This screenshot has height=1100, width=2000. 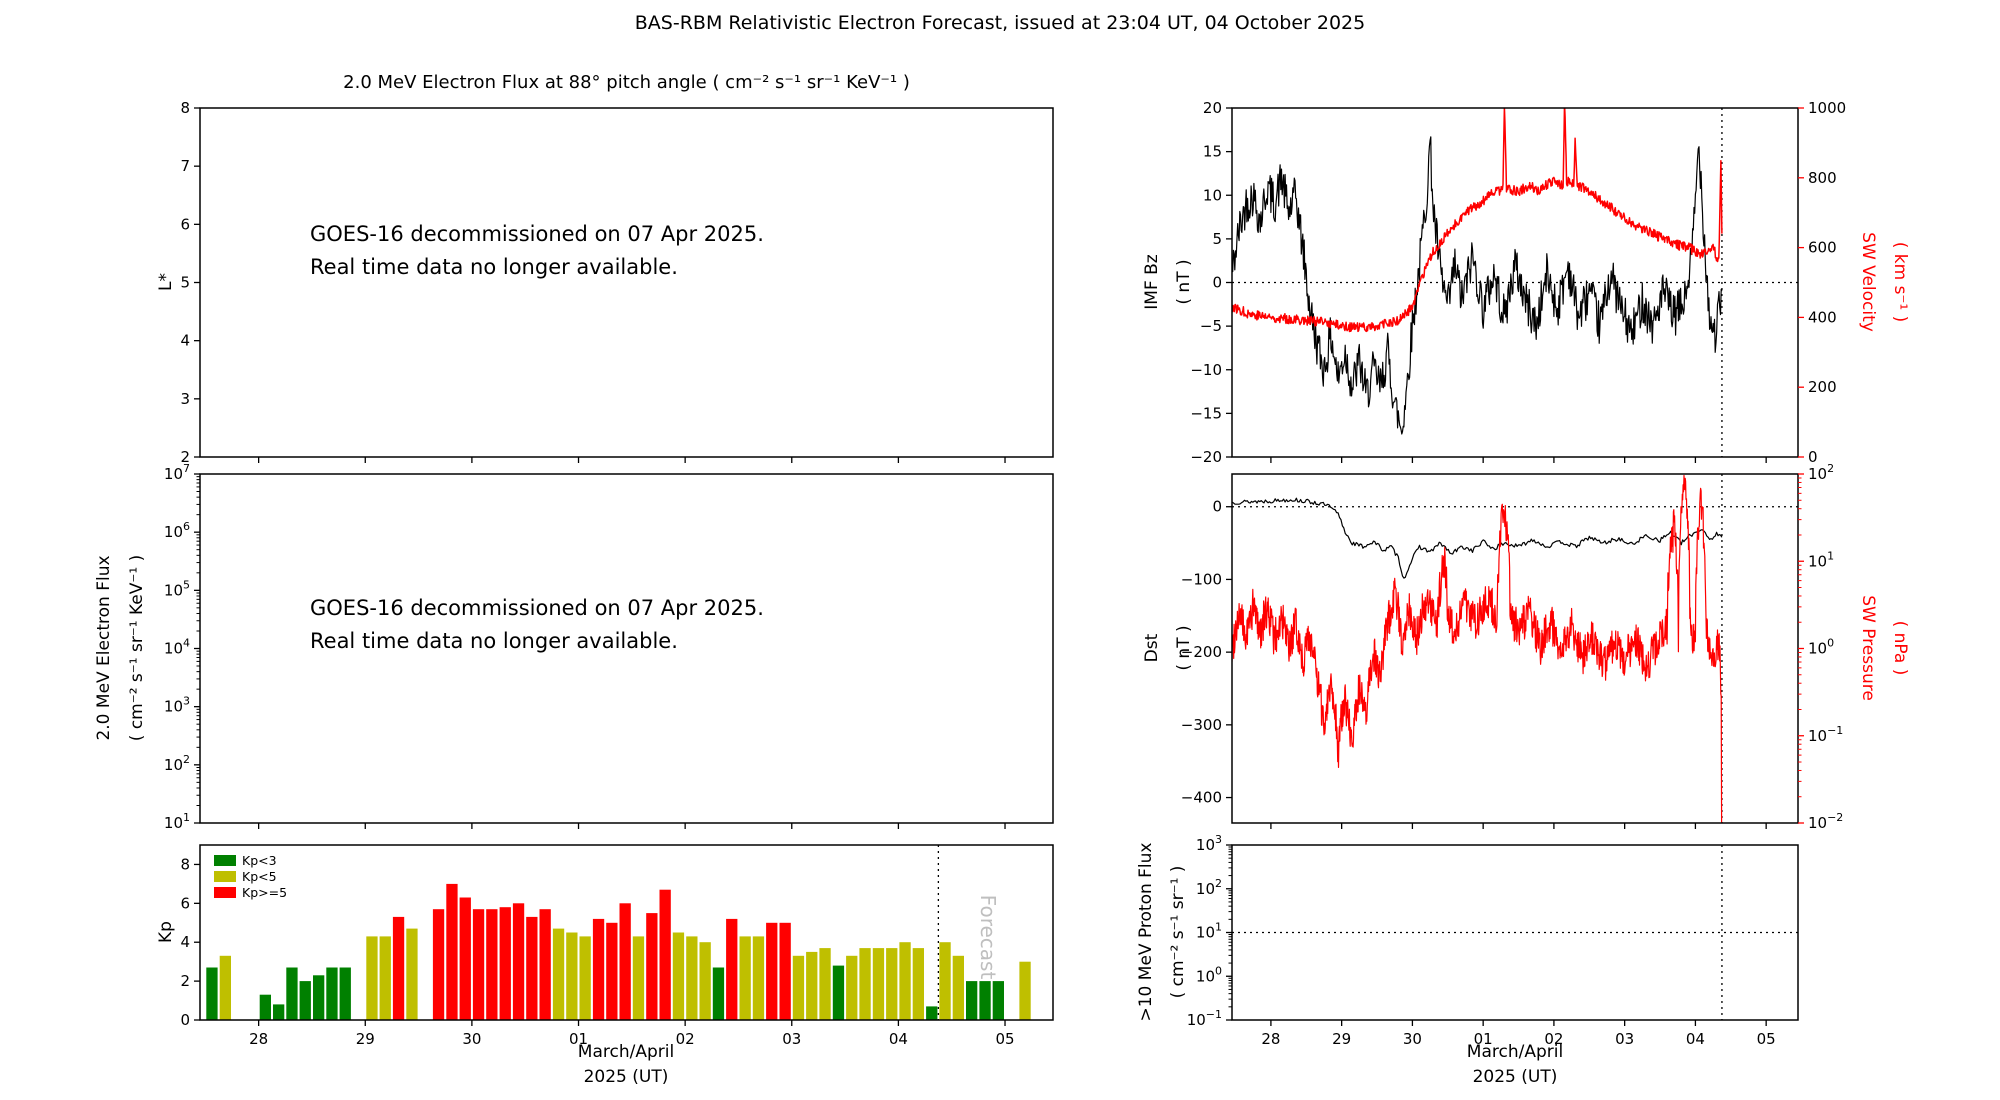 I want to click on svg-text: 10³, so click(x=177, y=705).